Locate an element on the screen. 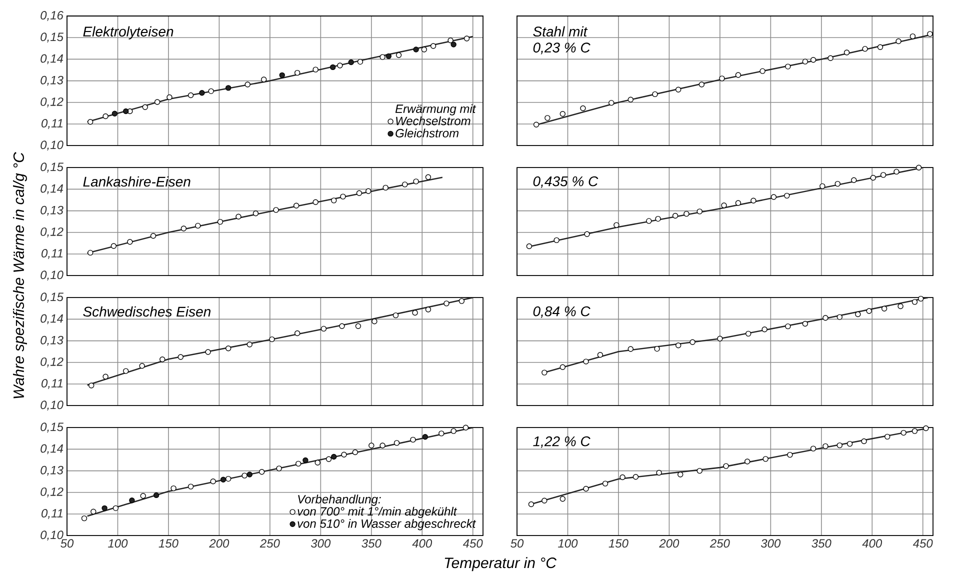 This screenshot has height=574, width=966. x-axis-title: Temperatur in °C is located at coordinates (500, 564).